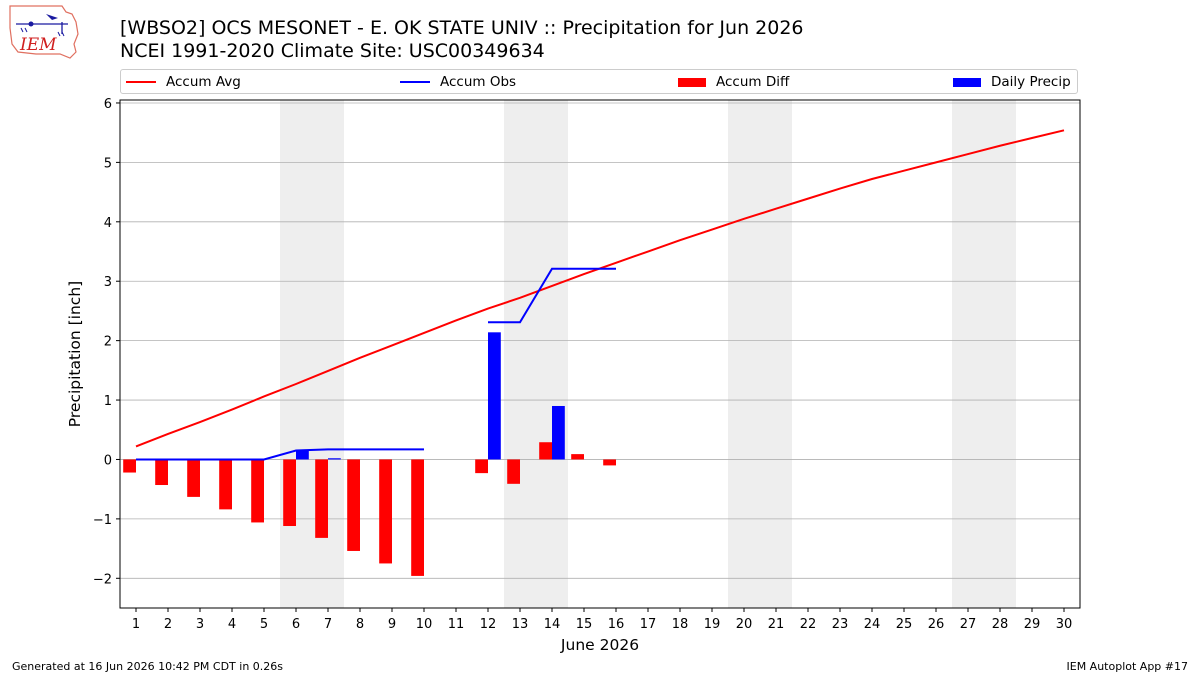  I want to click on x-tick-label: 29, so click(1032, 624).